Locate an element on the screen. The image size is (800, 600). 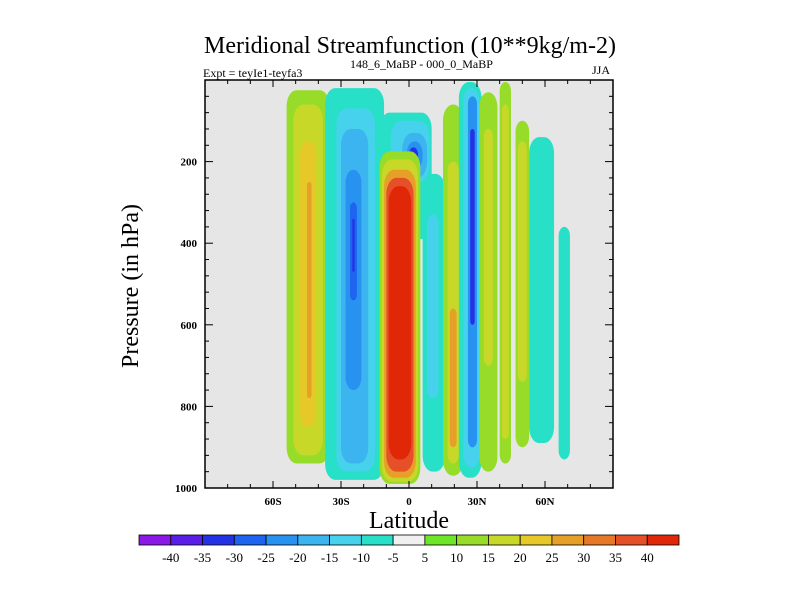
colorbar-label: 5 is located at coordinates (425, 557).